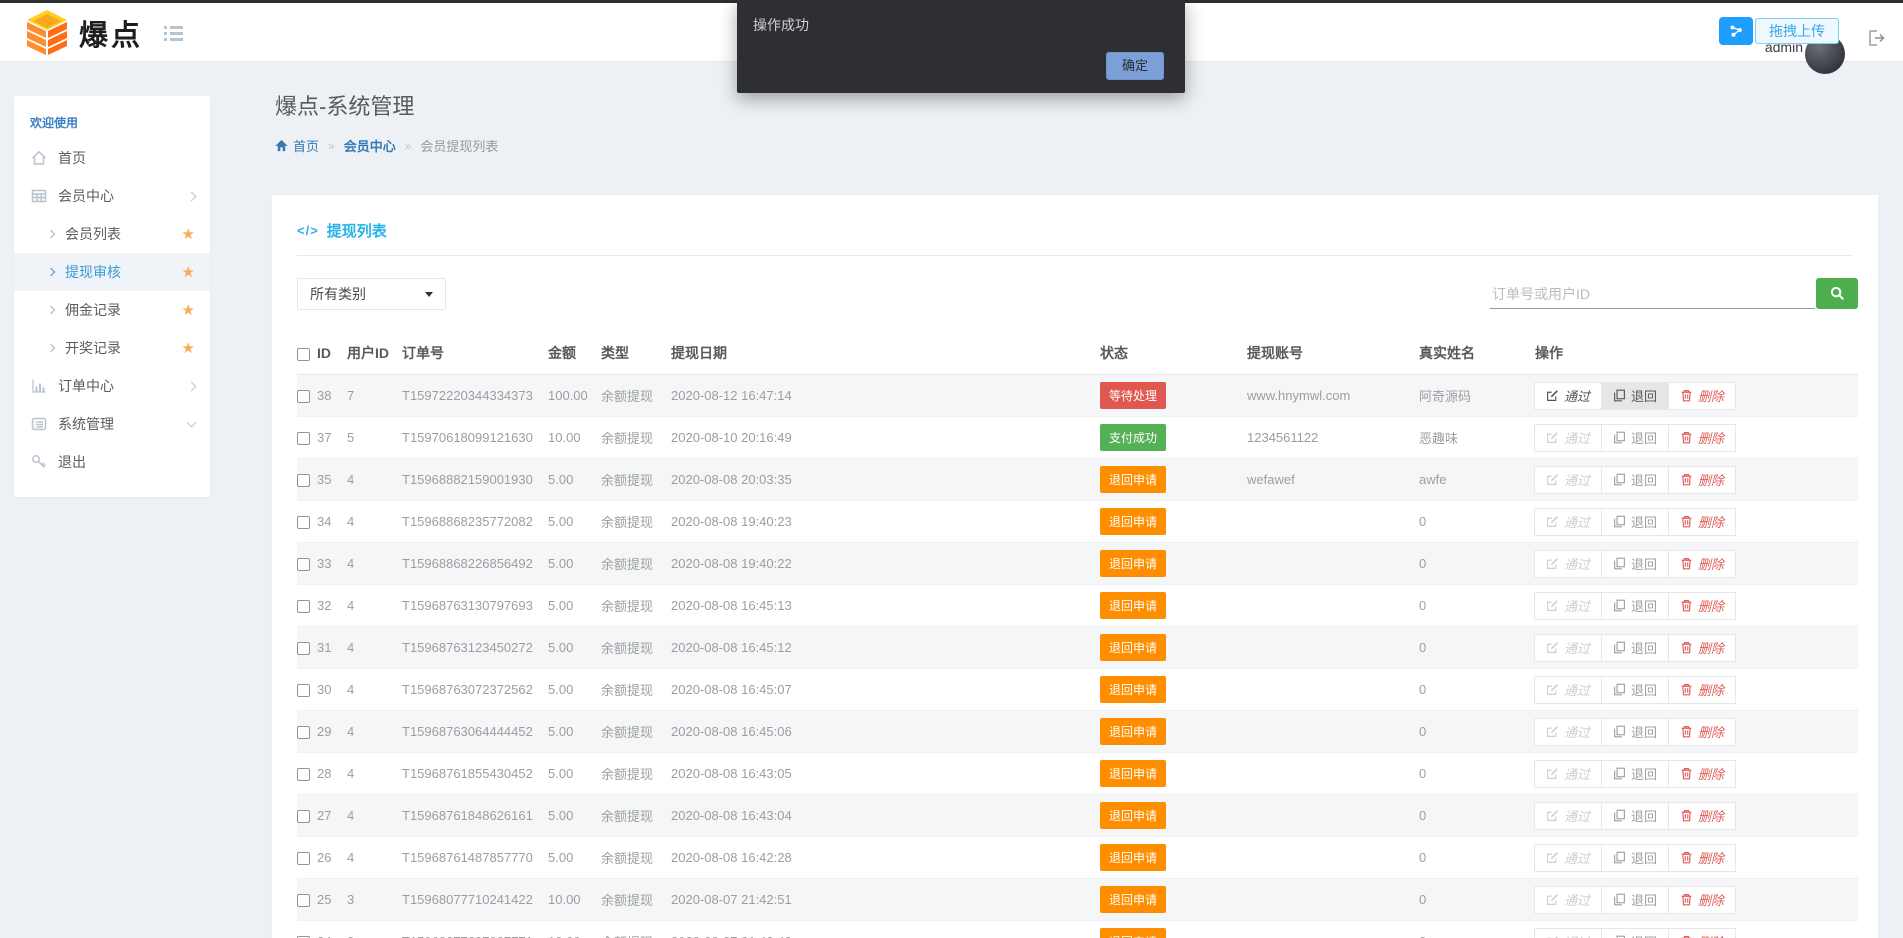 The image size is (1903, 938). What do you see at coordinates (112, 196) in the screenshot?
I see `sidebar-item-member-center: 会员中心` at bounding box center [112, 196].